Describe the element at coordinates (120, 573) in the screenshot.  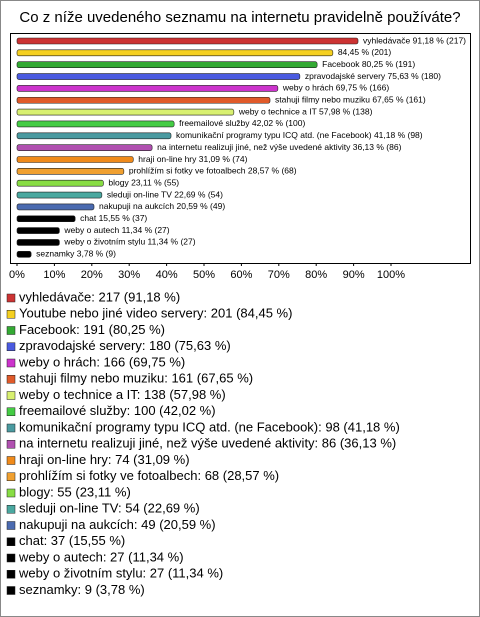
I see `legend-label: weby o životním stylu: 27 (11,34 %)` at that location.